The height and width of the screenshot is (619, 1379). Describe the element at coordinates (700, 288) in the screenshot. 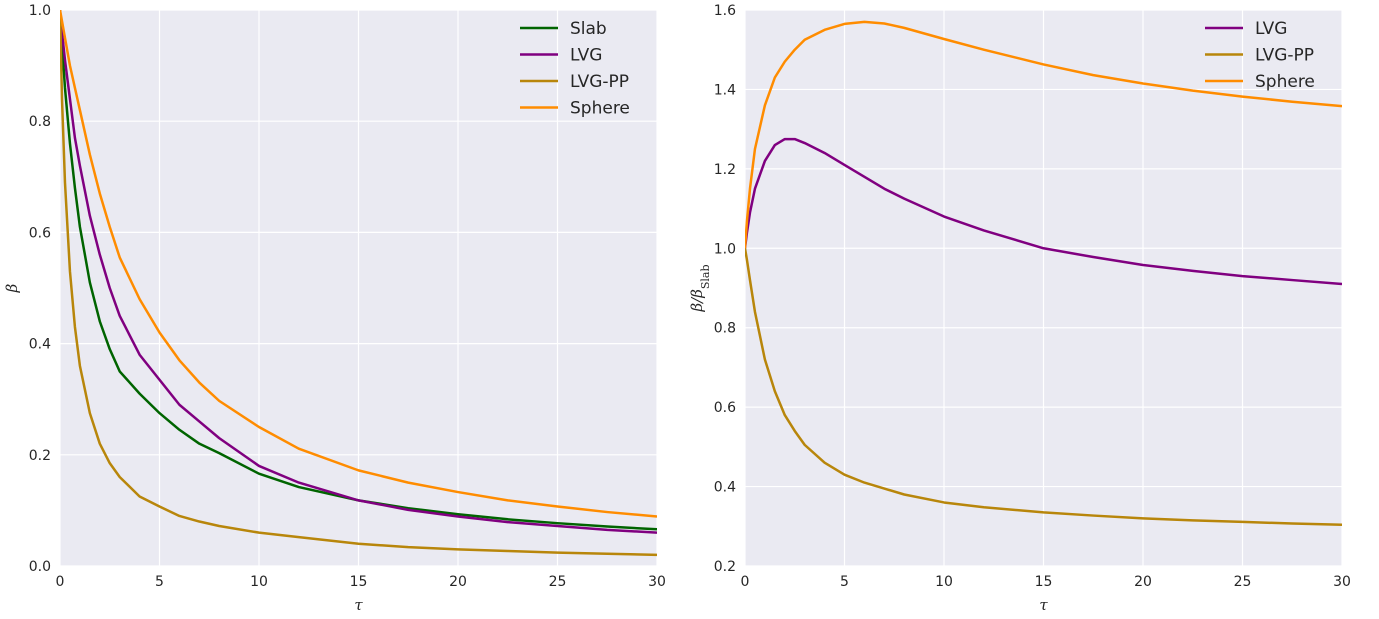

I see `y-axis-label: β/βSlab` at that location.